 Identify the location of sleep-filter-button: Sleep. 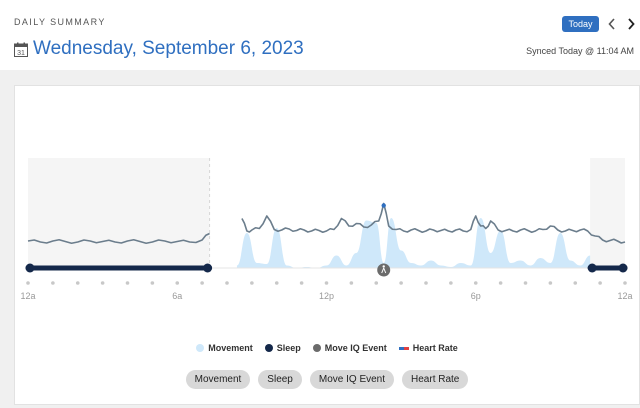
(280, 379).